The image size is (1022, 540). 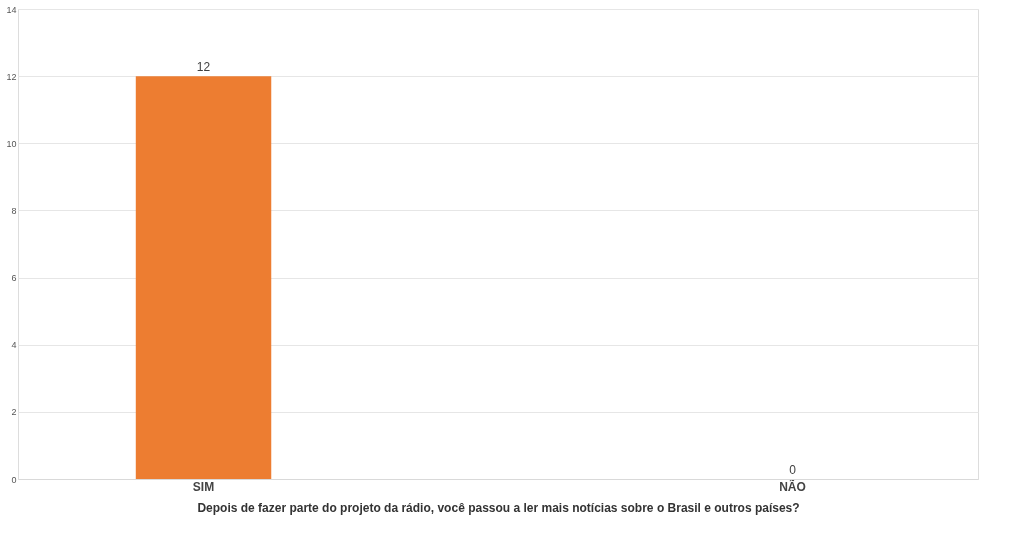 I want to click on x-axis-title: Depois de fazer parte do projeto da rádio, você passou a ler mais notícias sobre o Brasil e outros países?, so click(x=498, y=507).